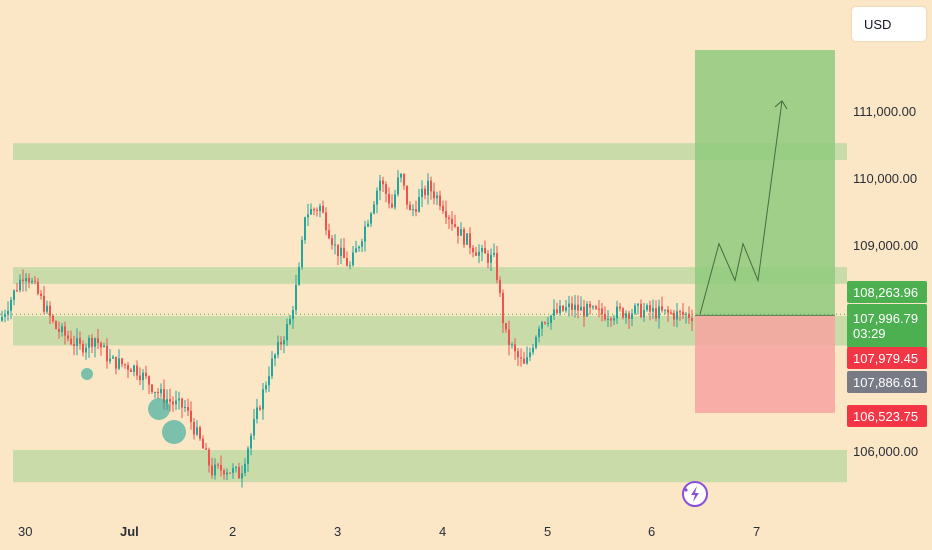 The width and height of the screenshot is (932, 550). What do you see at coordinates (878, 24) in the screenshot?
I see `currency-label: USD` at bounding box center [878, 24].